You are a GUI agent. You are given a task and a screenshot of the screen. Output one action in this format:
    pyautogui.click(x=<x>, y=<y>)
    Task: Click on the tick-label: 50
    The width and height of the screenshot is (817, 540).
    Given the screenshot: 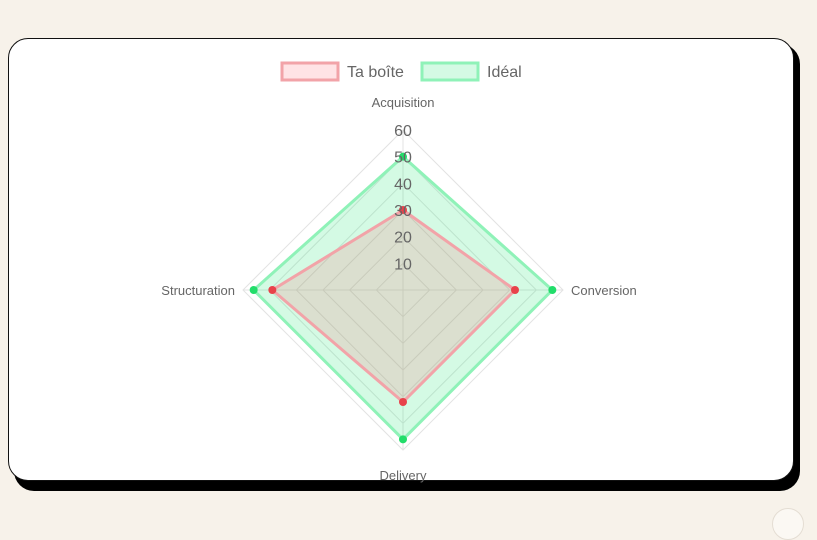 What is the action you would take?
    pyautogui.click(x=403, y=158)
    